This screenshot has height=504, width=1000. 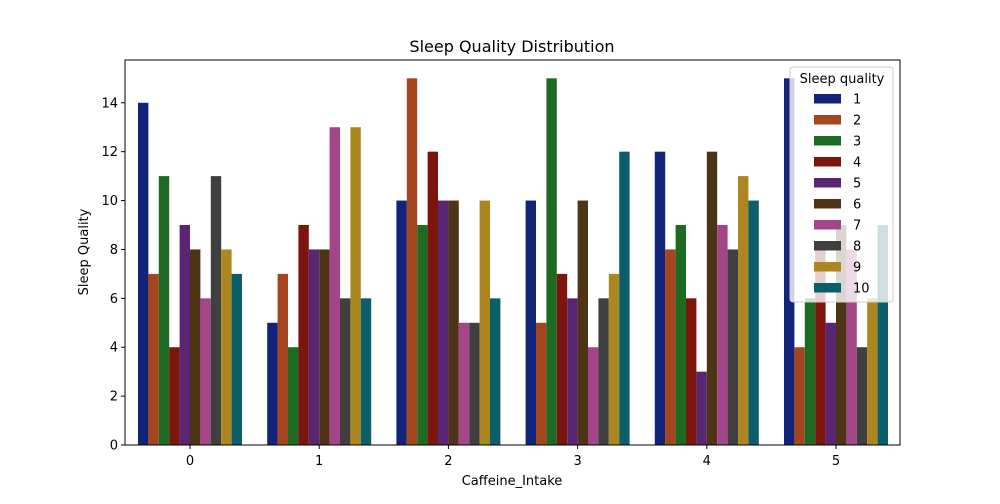 I want to click on y-axis-label: Sleep Quality, so click(x=84, y=251).